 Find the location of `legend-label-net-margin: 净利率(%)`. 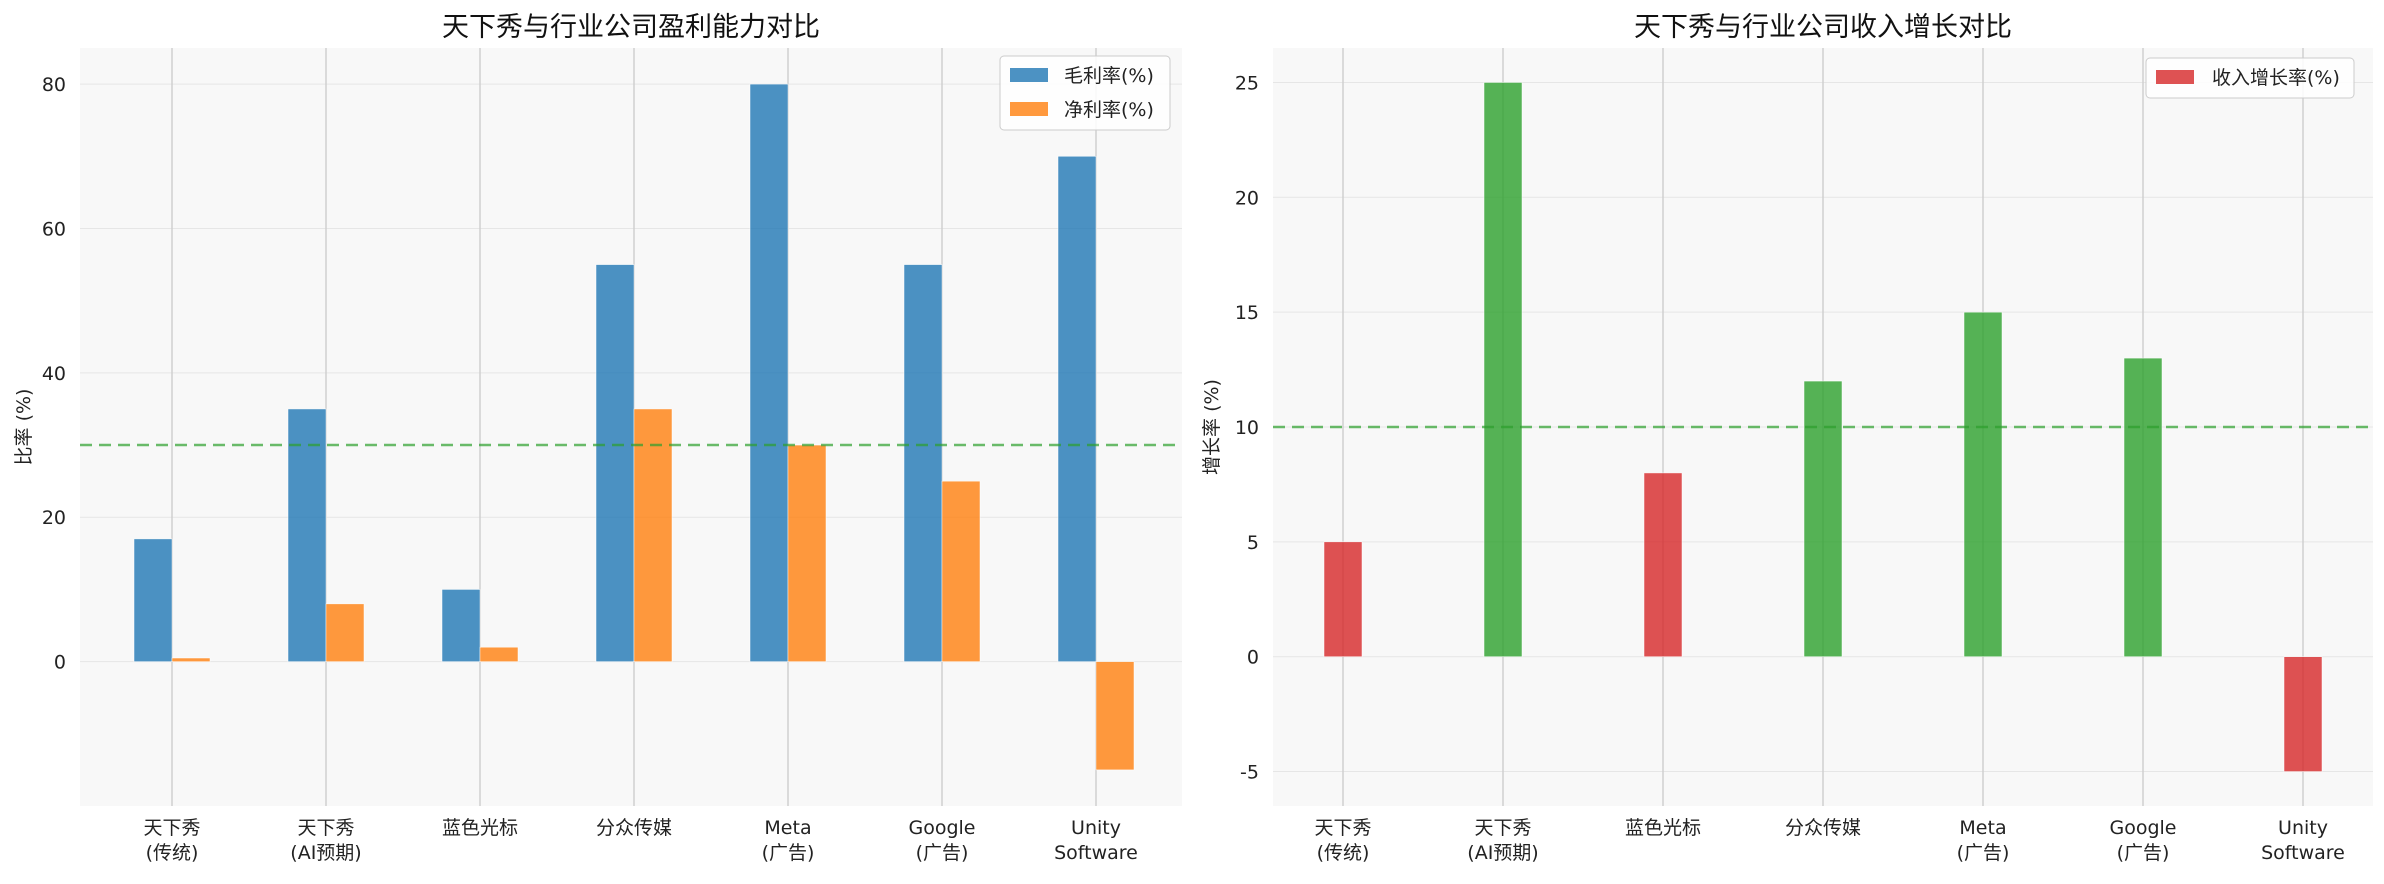

legend-label-net-margin: 净利率(%) is located at coordinates (1109, 110).